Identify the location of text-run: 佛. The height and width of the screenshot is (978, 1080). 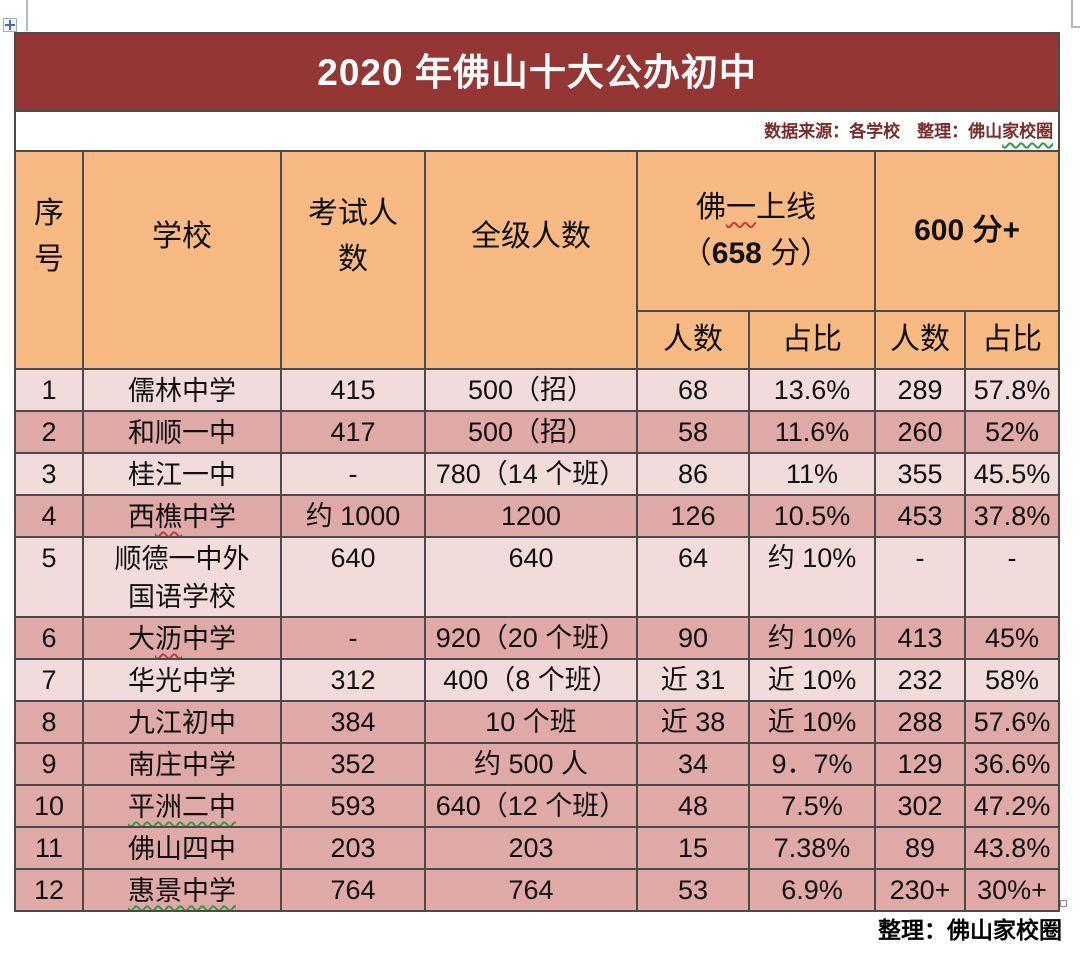
(711, 207).